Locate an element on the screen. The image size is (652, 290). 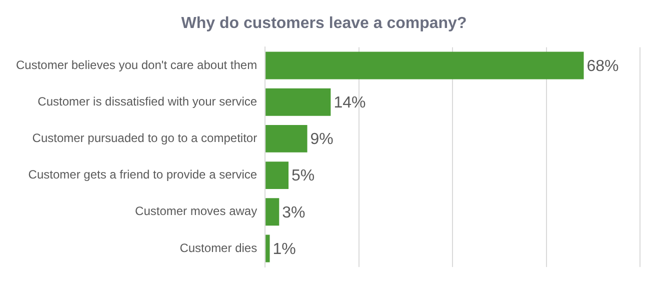
y-tick-label: Customer believes you don't care about them is located at coordinates (137, 65).